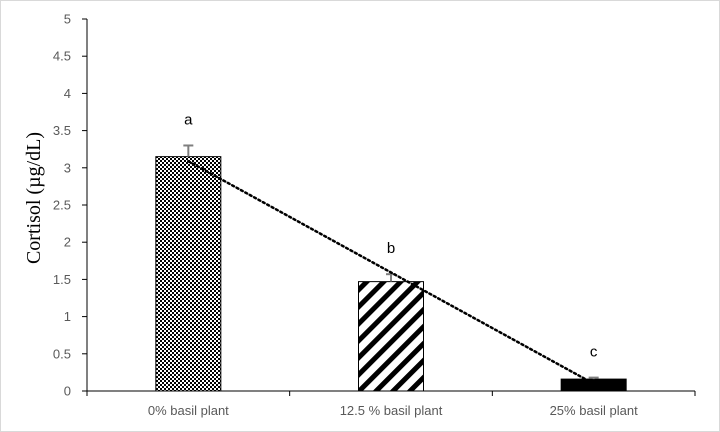 This screenshot has width=720, height=432. I want to click on x-category-label: 25% basil plant, so click(594, 410).